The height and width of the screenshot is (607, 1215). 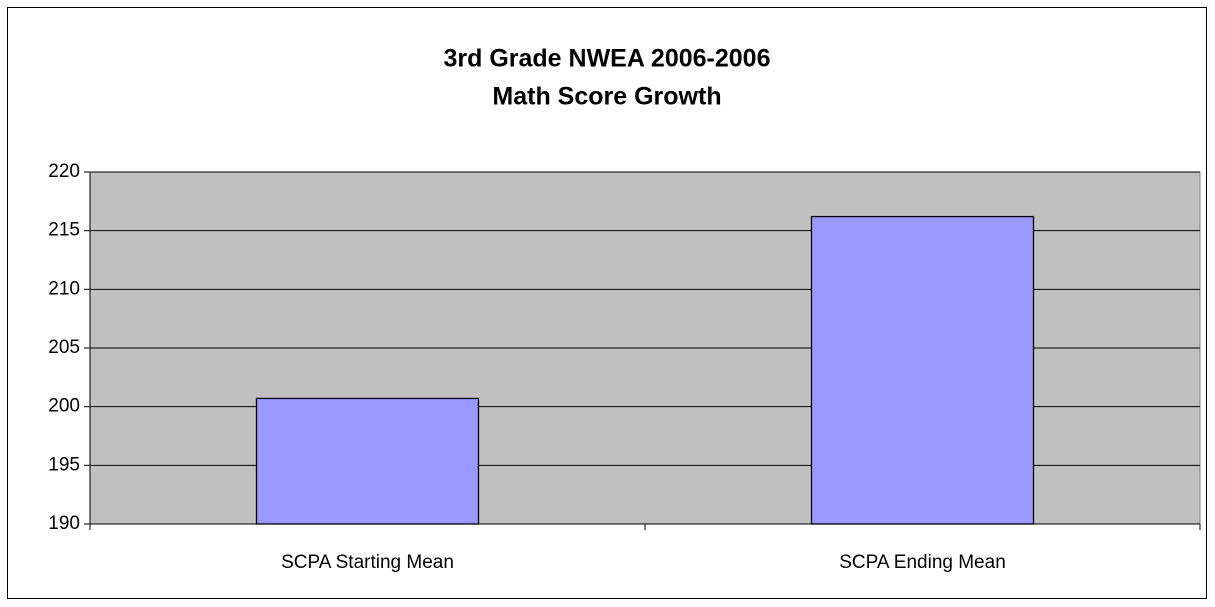 What do you see at coordinates (606, 59) in the screenshot?
I see `chart-title: 3rd Grade NWEA 2006-2006` at bounding box center [606, 59].